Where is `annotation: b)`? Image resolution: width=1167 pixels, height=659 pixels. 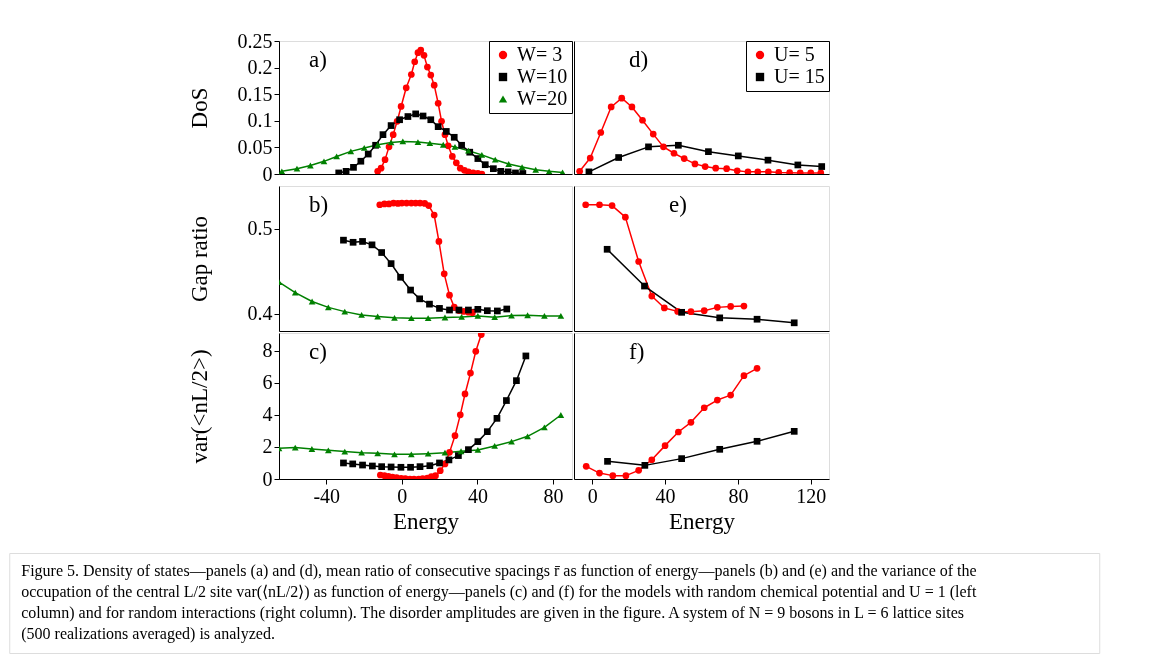 annotation: b) is located at coordinates (319, 204).